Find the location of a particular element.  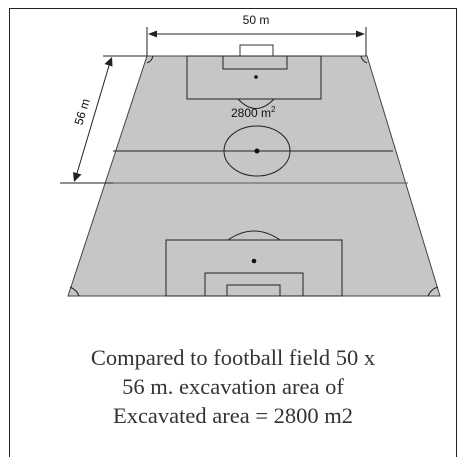

bottom-goal is located at coordinates (253, 290).